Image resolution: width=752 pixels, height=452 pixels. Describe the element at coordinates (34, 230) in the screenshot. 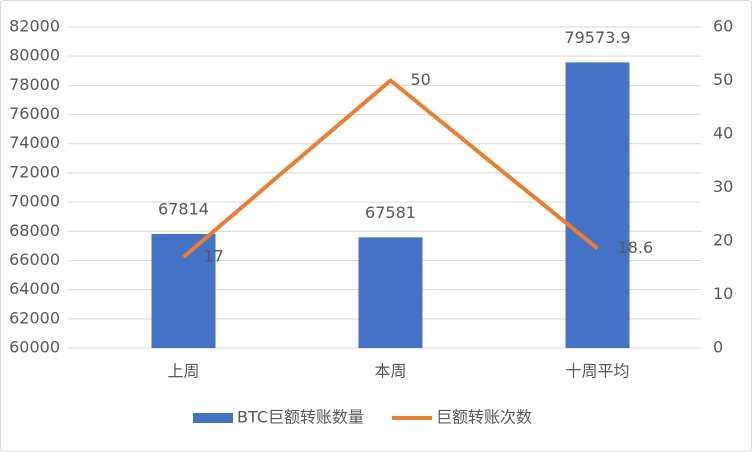

I see `y-tick-label: 68000` at that location.